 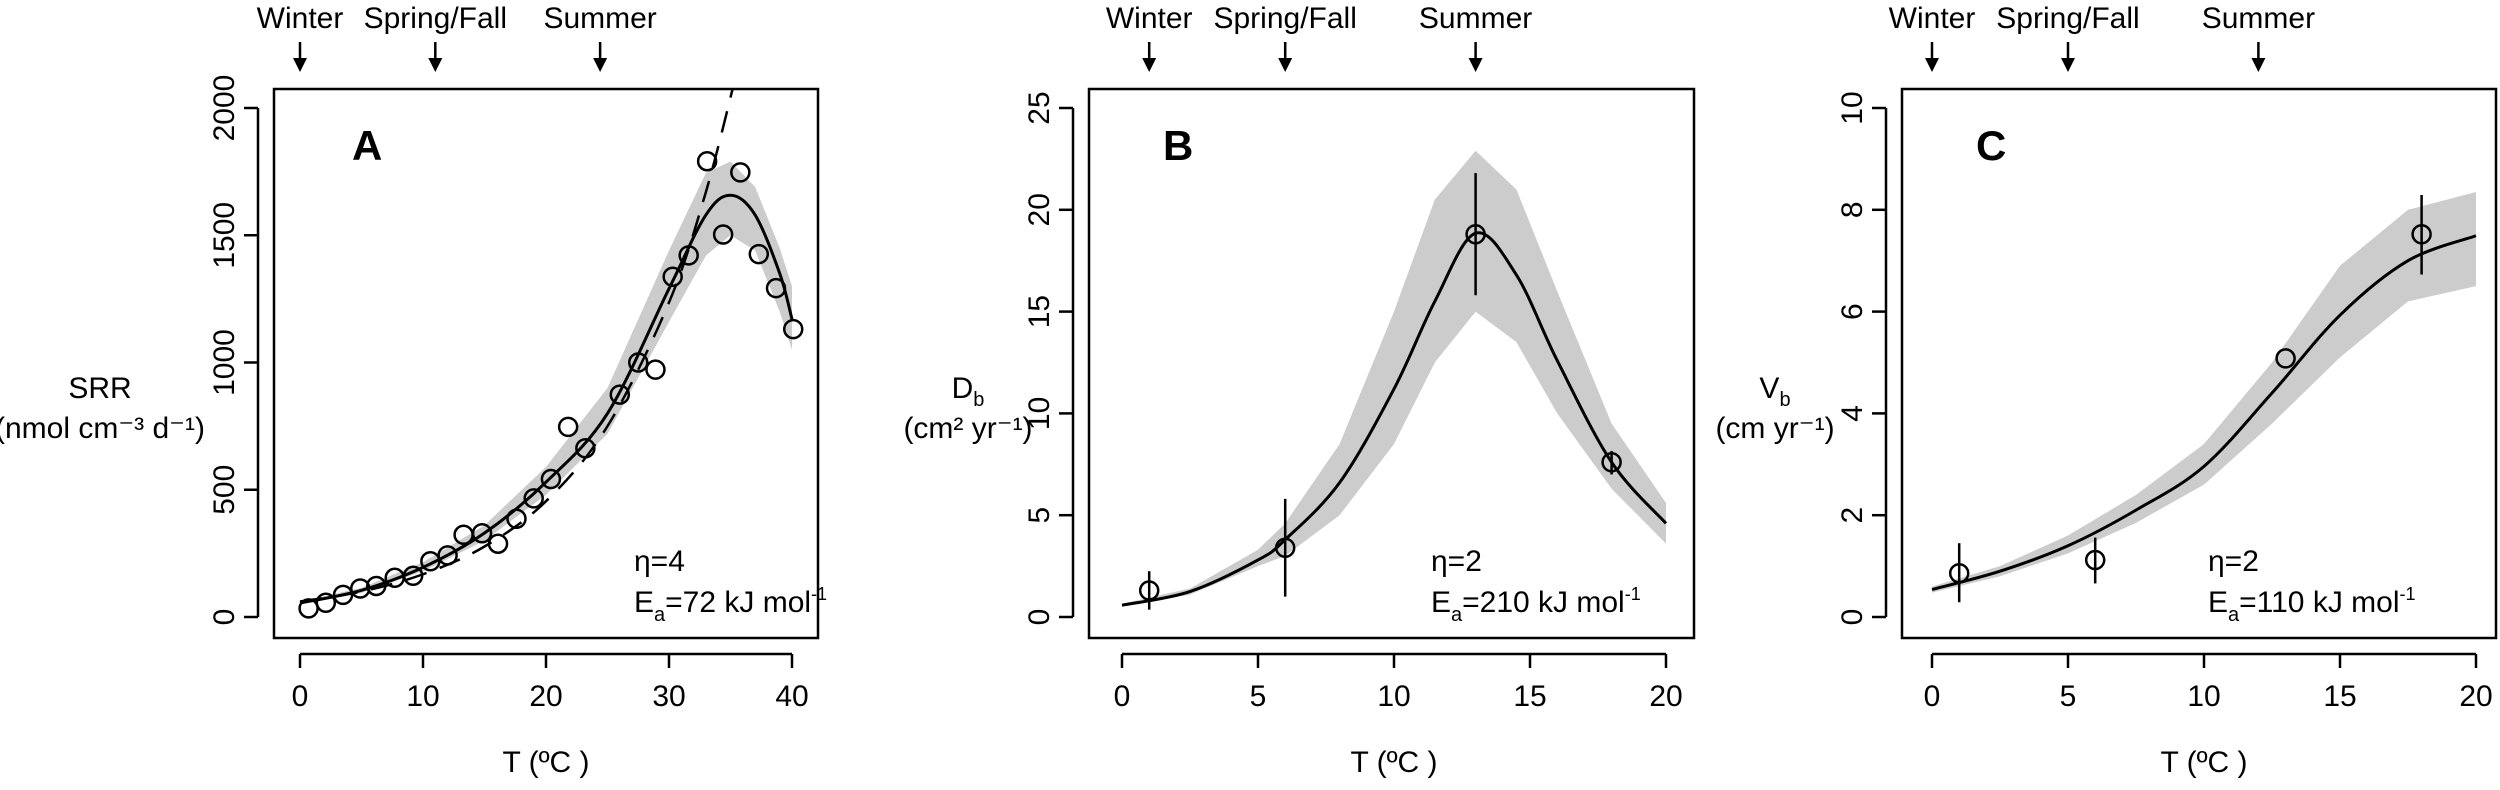 I want to click on y-axis-title: SRR, so click(x=99, y=388).